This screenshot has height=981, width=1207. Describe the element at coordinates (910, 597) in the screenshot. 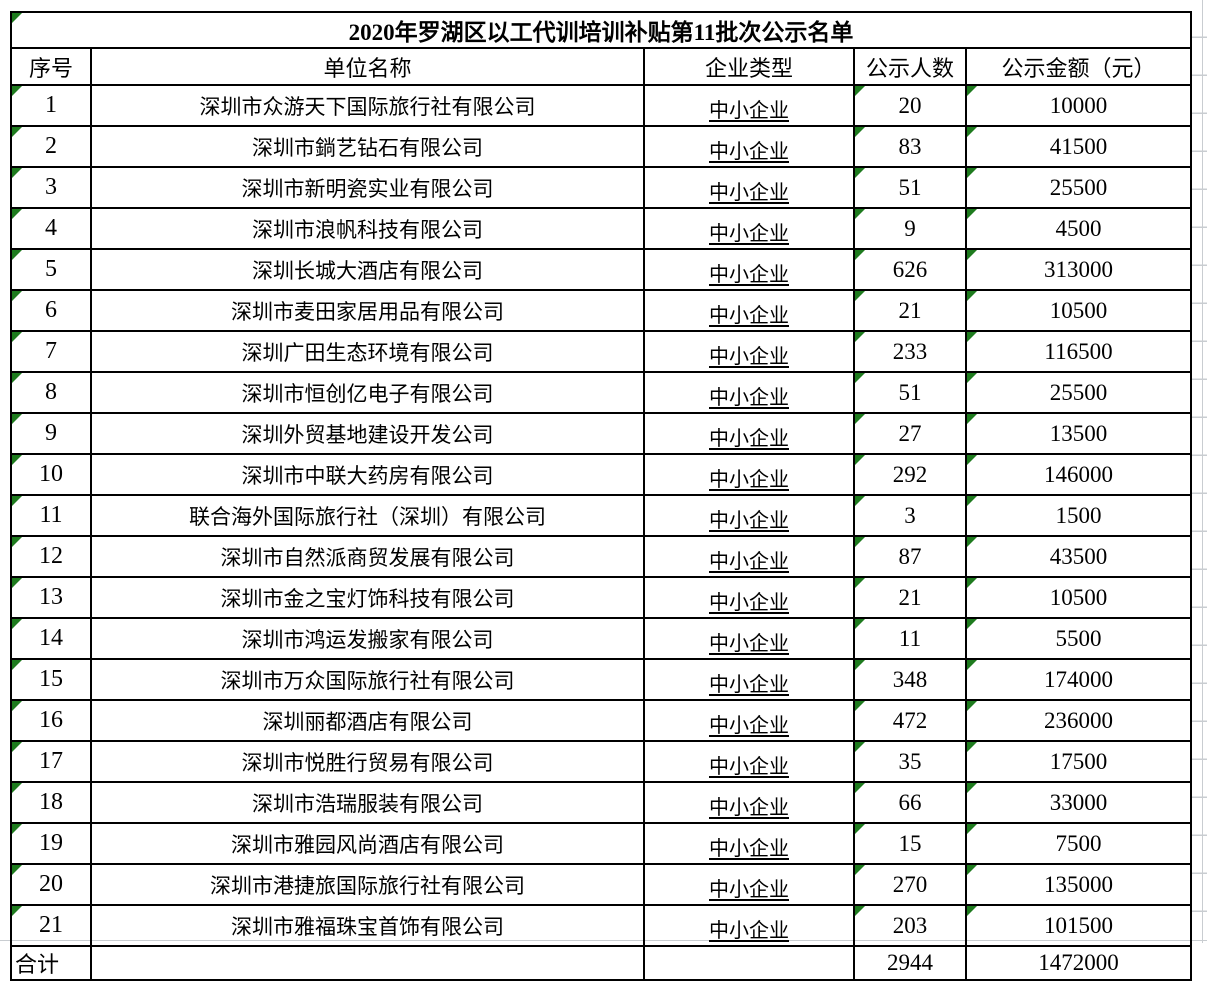

I see `count-cell: 21` at that location.